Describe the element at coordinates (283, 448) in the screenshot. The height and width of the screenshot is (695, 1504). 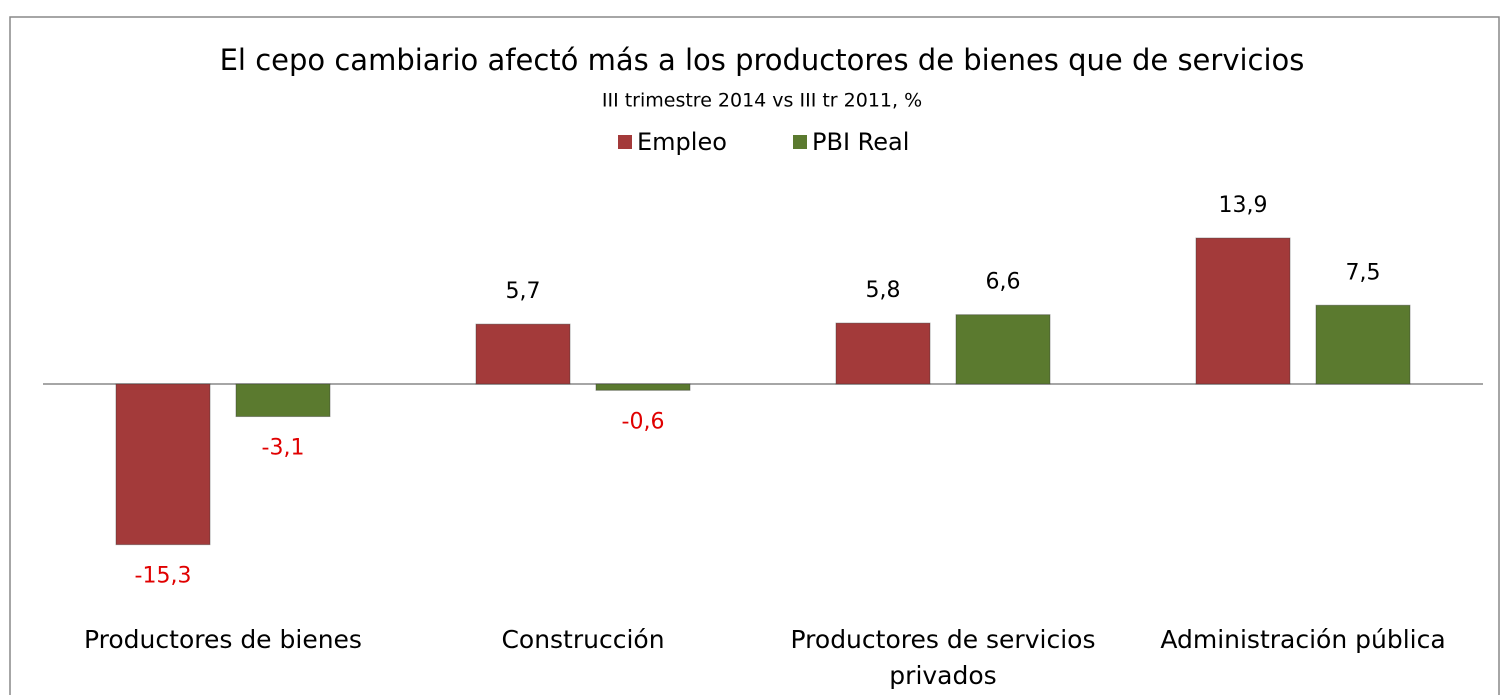
I see `value-label: -3,1` at that location.